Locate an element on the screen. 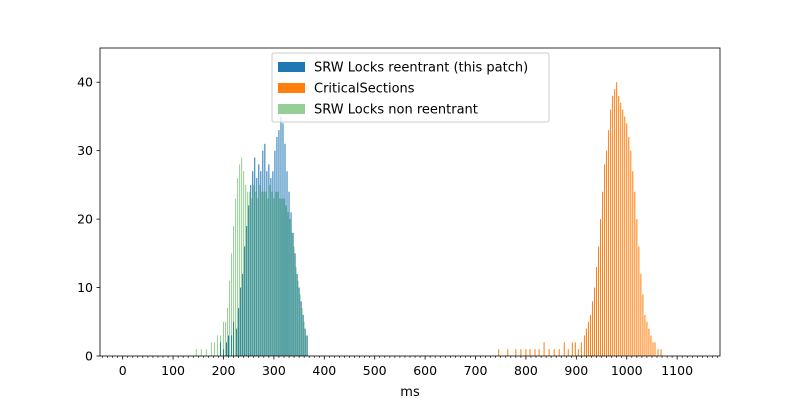 The image size is (800, 400). series-1-bars is located at coordinates (580, 219).